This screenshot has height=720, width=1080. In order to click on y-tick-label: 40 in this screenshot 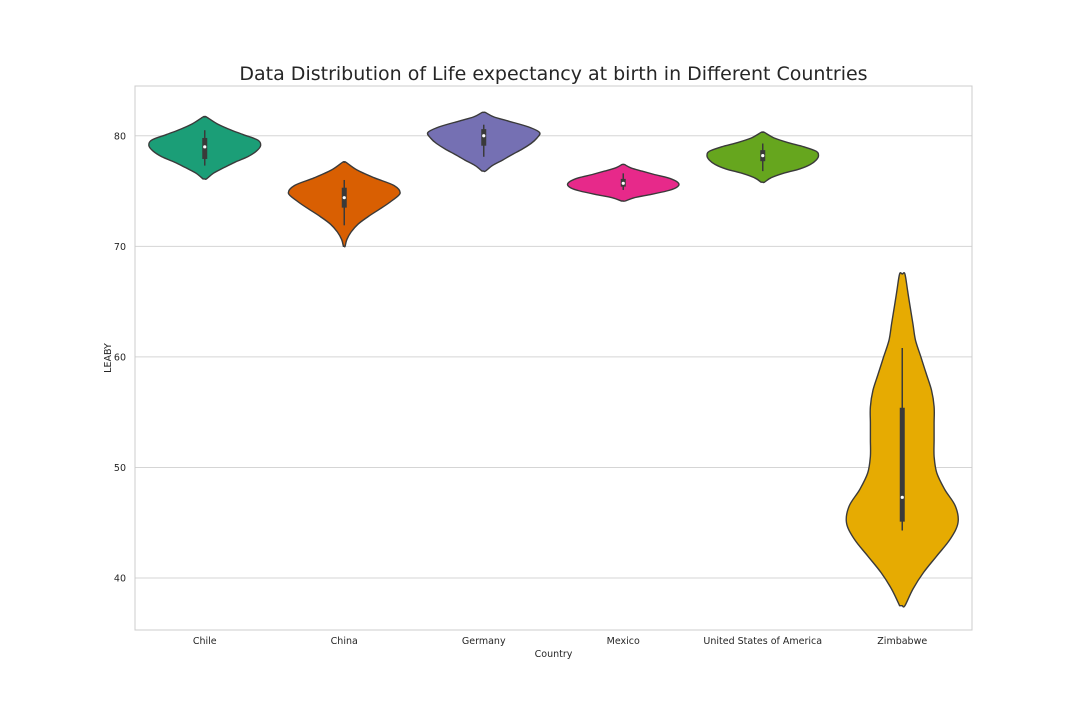, I will do `click(120, 579)`.